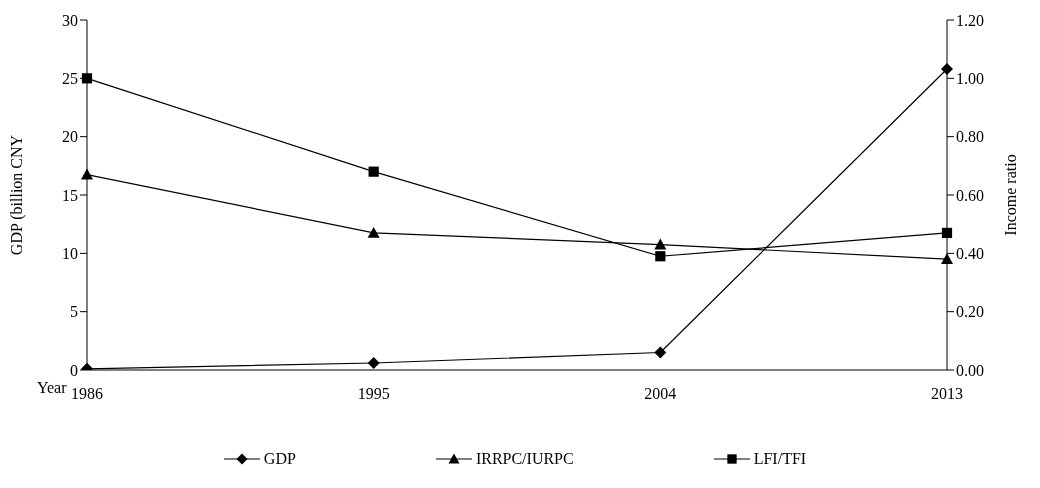  Describe the element at coordinates (970, 312) in the screenshot. I see `y2-tick-label: 0.20` at that location.